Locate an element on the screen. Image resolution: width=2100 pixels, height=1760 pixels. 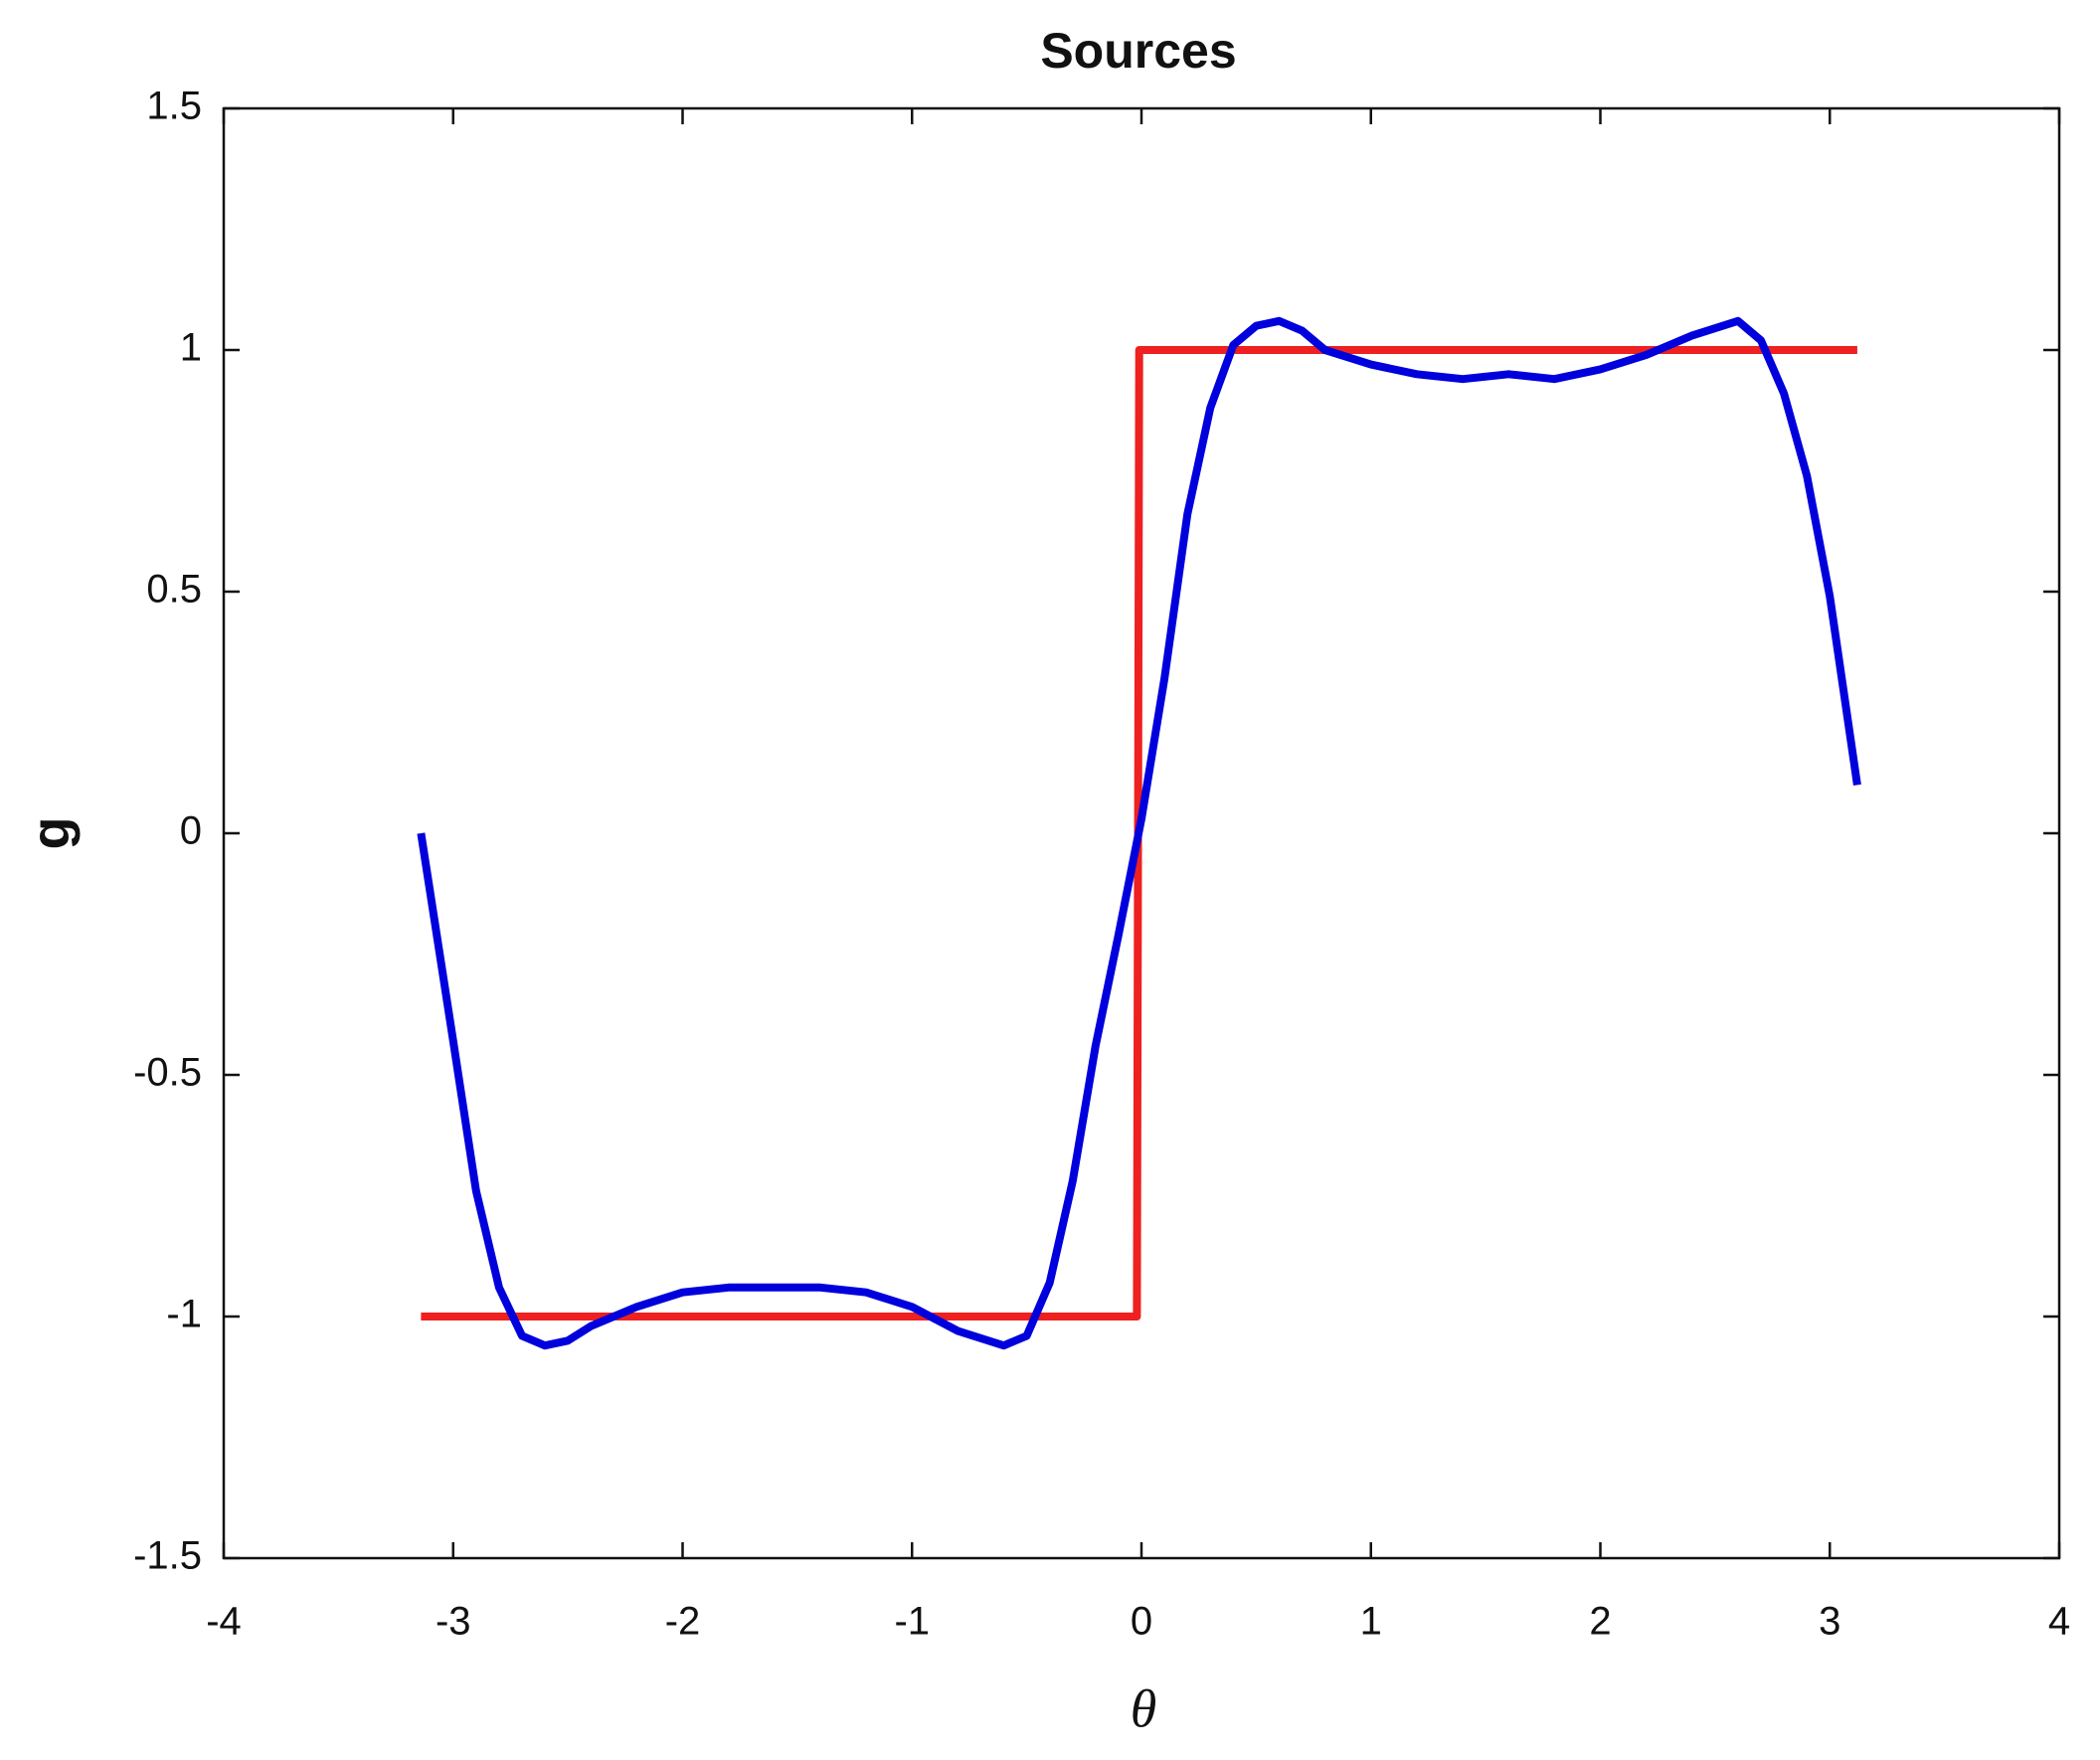
x-tick-label: 4 is located at coordinates (2059, 1622).